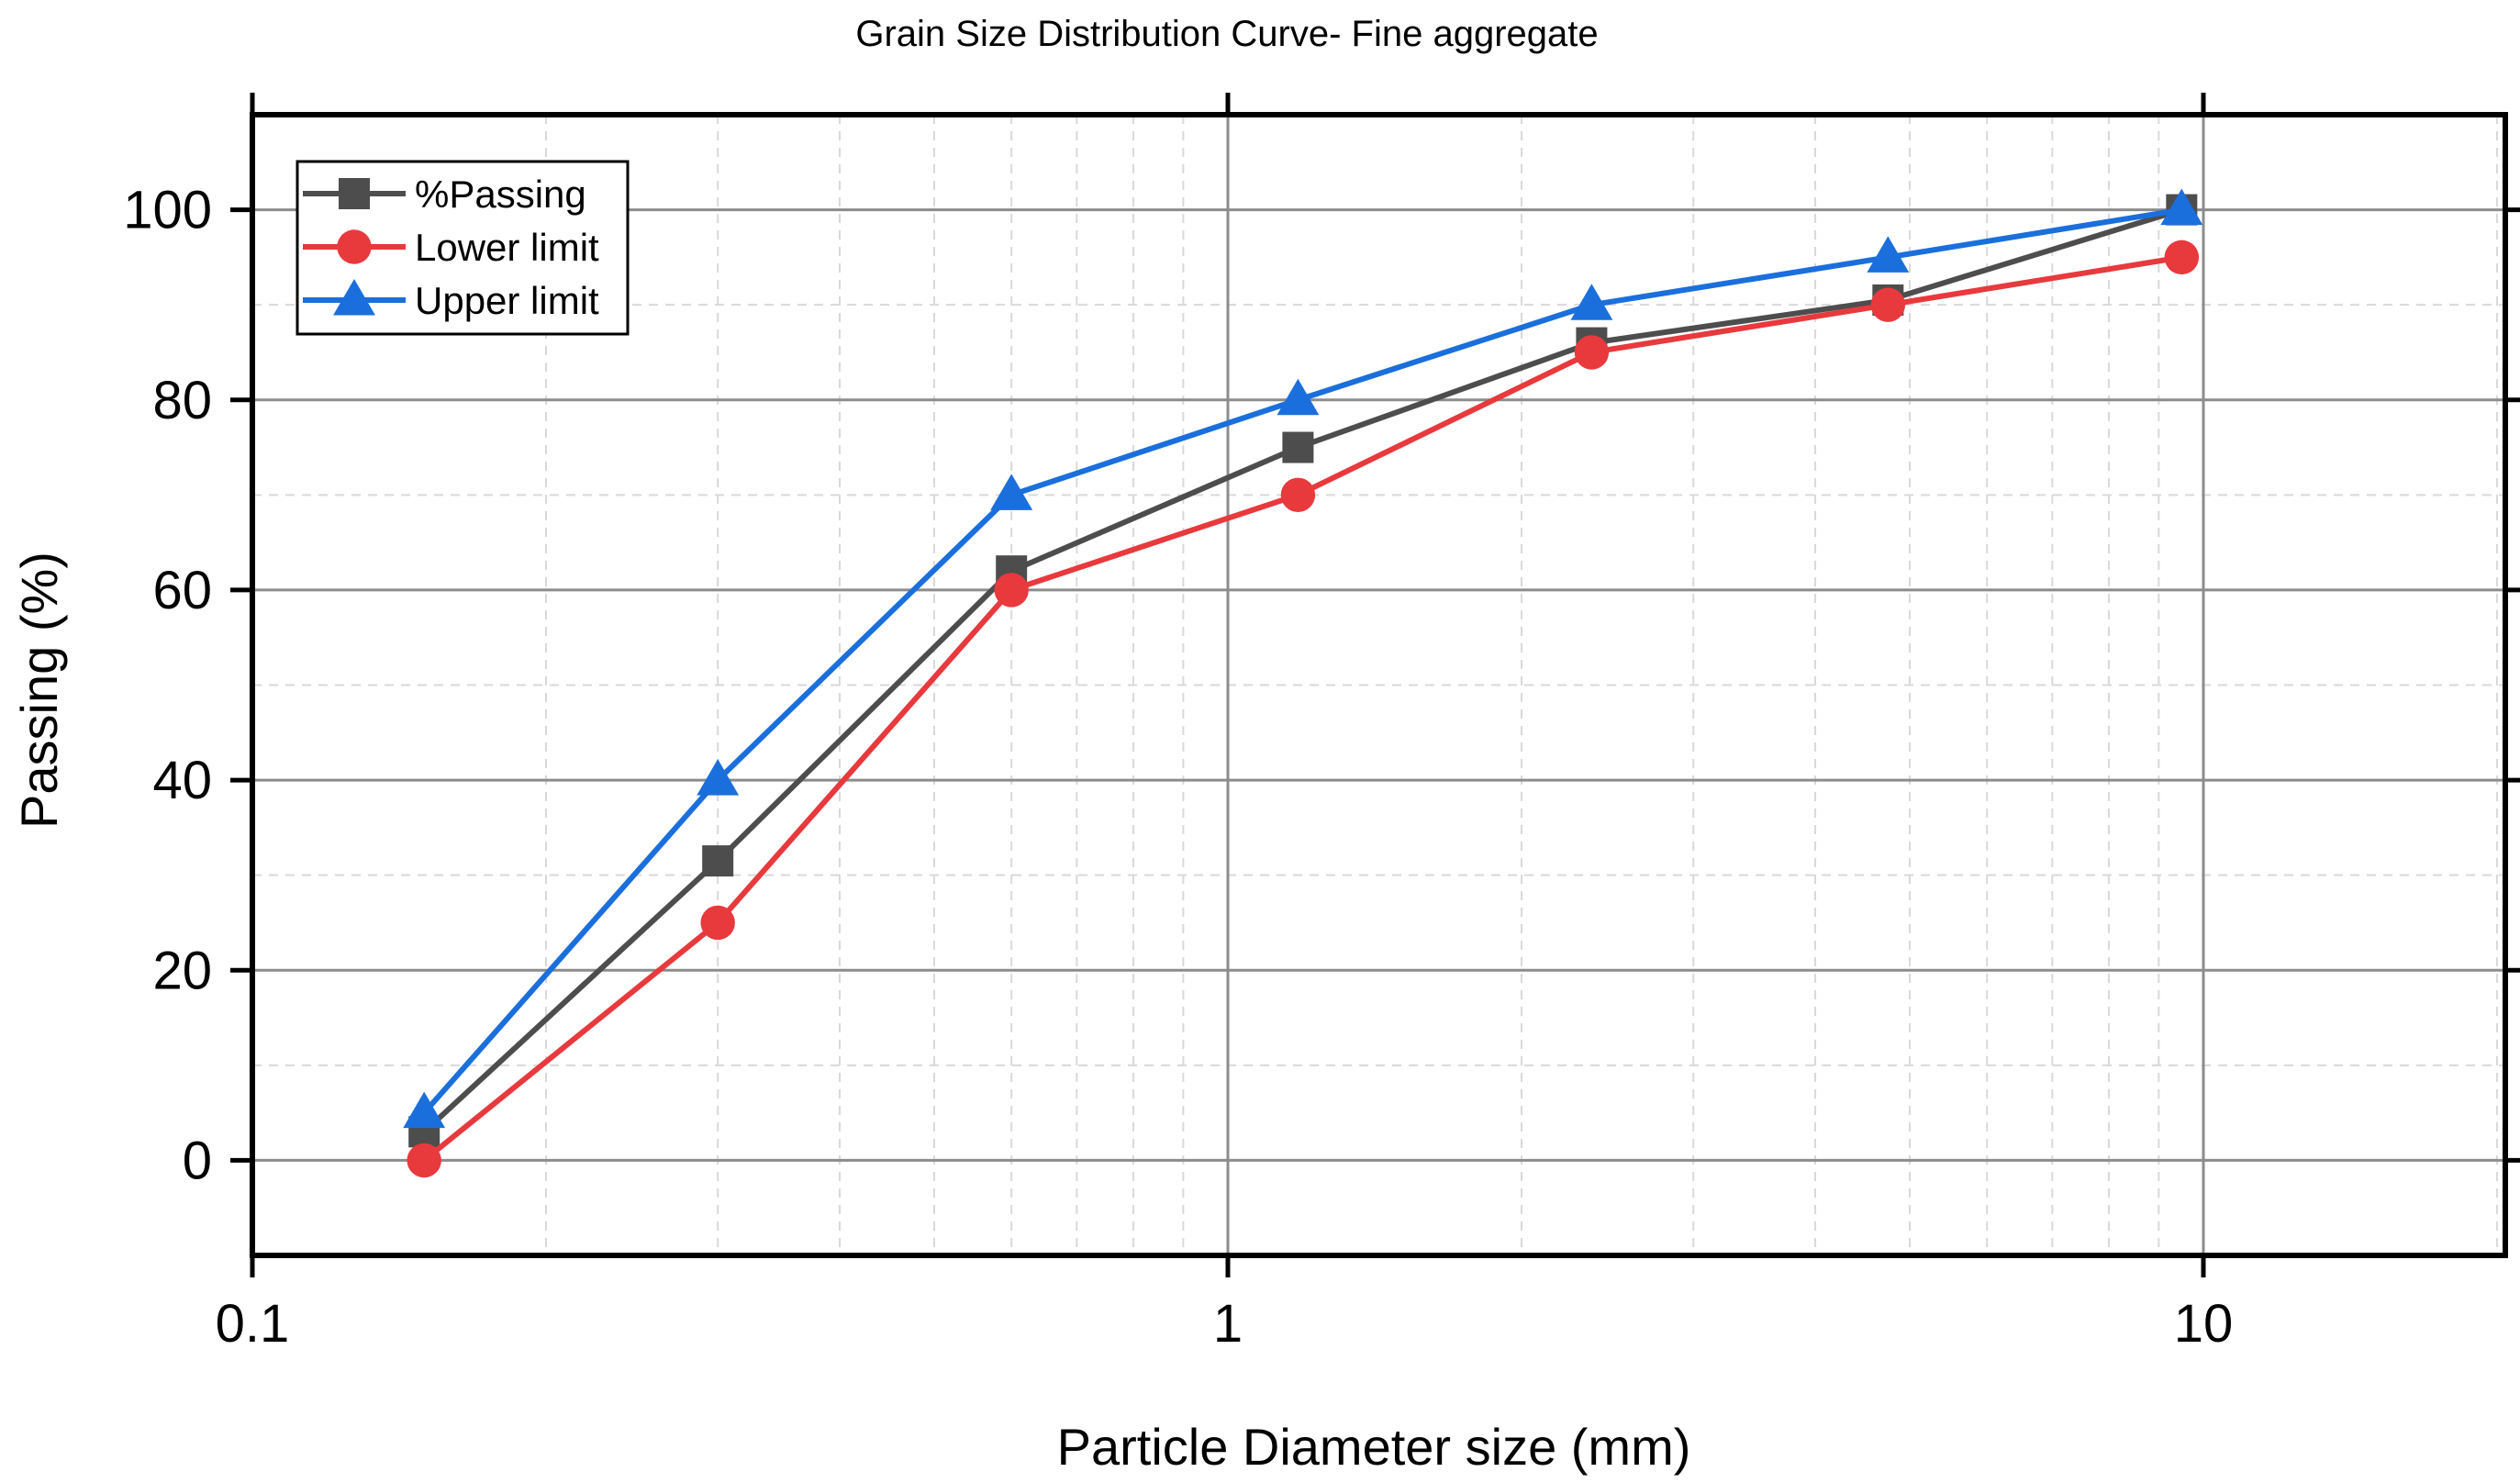 The height and width of the screenshot is (1483, 2520). I want to click on legend-entry: Upper limit, so click(451, 300).